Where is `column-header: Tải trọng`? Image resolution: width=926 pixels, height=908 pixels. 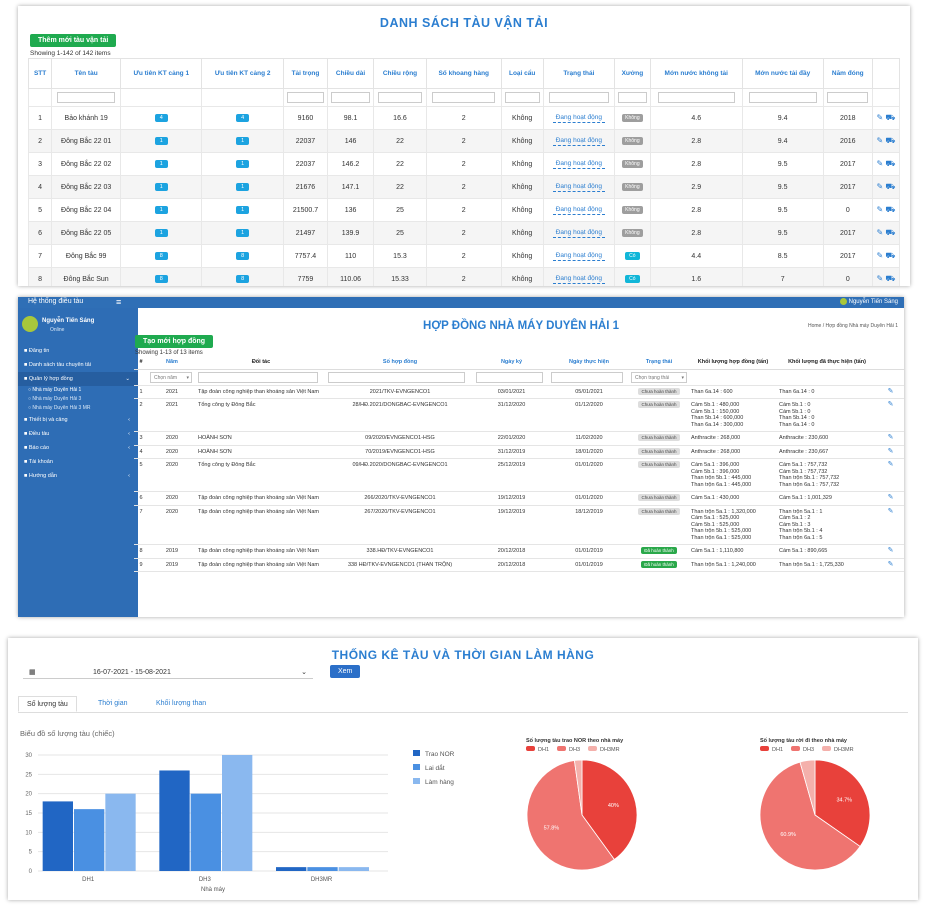
column-header: Tải trọng is located at coordinates (305, 73).